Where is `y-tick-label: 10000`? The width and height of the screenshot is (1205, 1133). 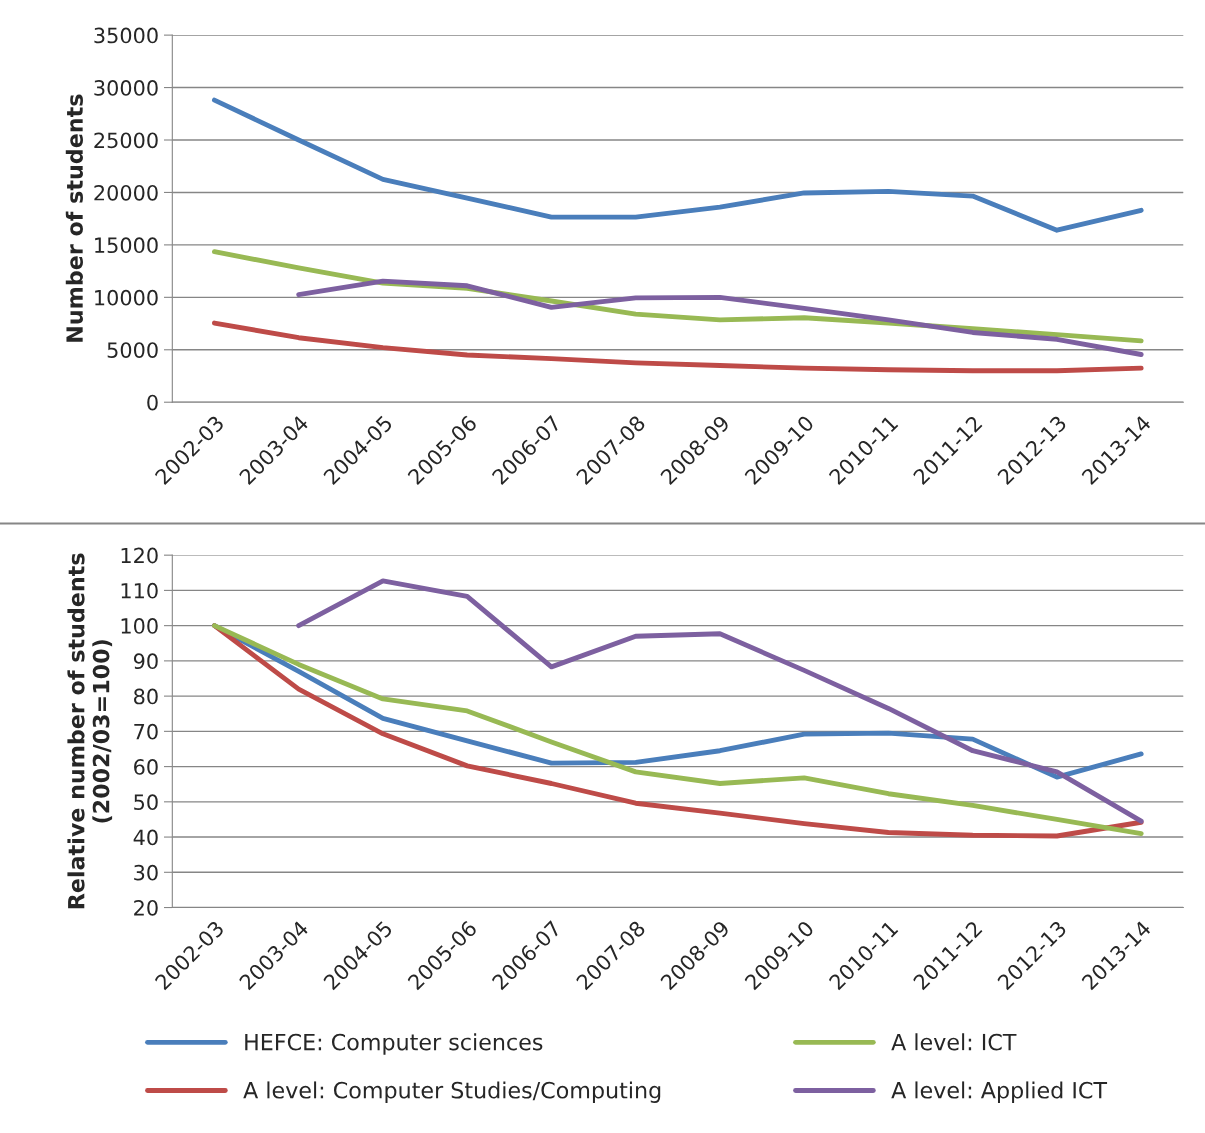 y-tick-label: 10000 is located at coordinates (126, 297).